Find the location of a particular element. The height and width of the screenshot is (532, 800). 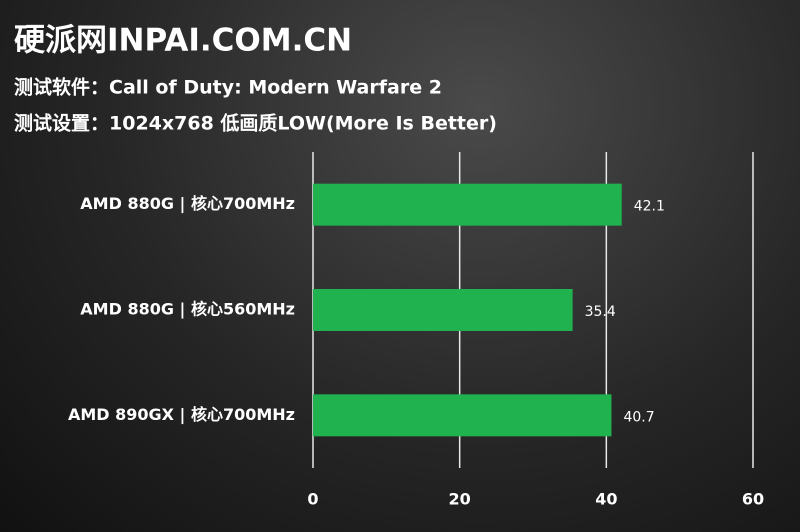

x-tick-label: 0 is located at coordinates (312, 499).